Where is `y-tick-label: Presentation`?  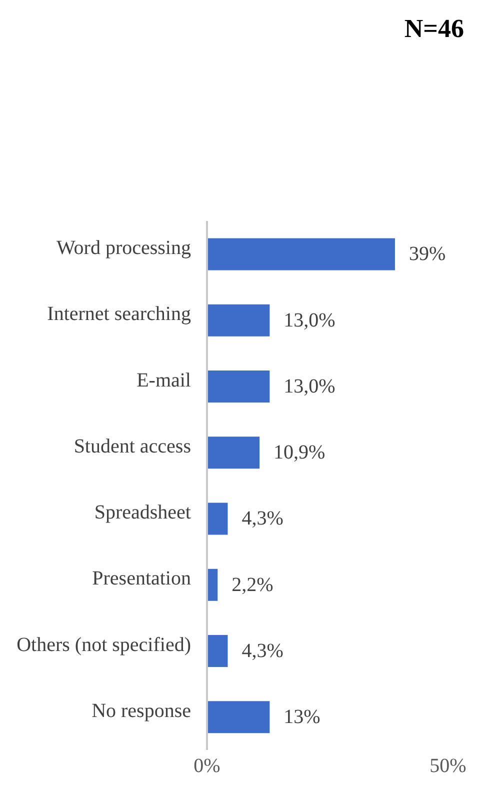
y-tick-label: Presentation is located at coordinates (141, 579).